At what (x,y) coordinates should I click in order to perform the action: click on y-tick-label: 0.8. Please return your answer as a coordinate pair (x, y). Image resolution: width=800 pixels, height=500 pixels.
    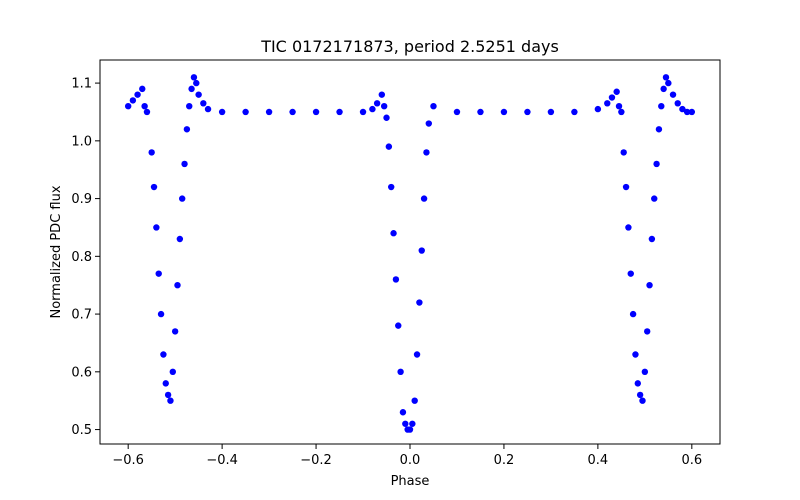
    Looking at the image, I should click on (81, 257).